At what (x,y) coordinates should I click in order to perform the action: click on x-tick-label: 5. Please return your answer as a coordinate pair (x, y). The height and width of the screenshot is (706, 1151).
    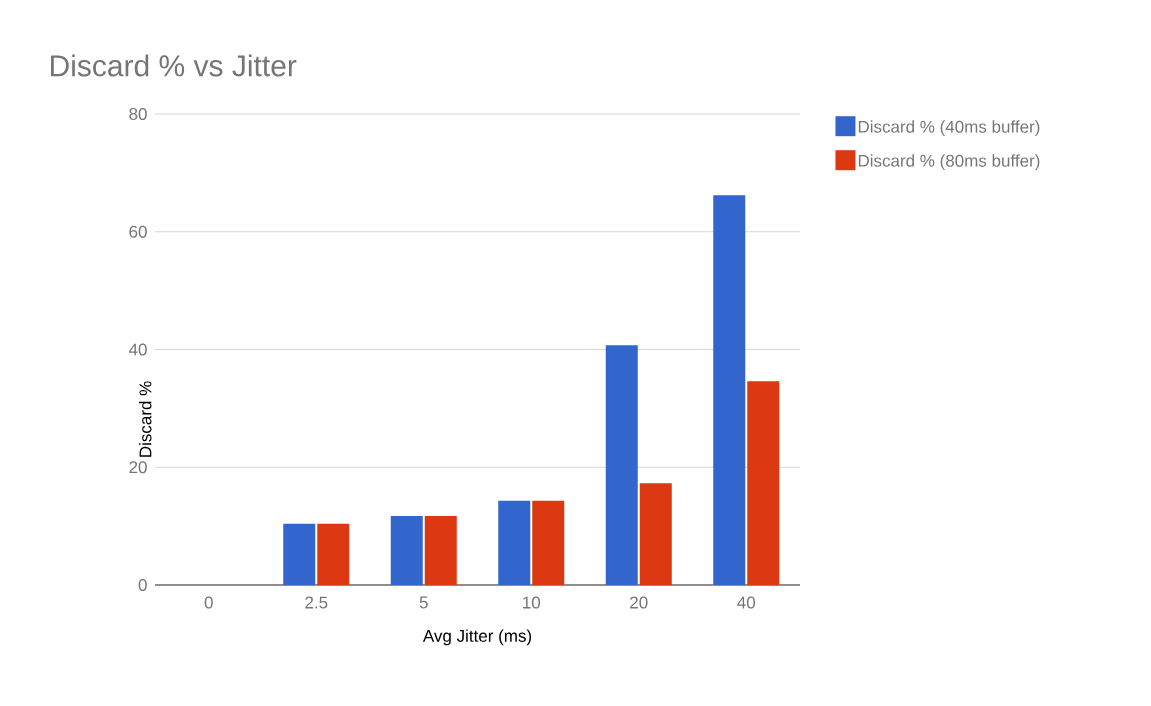
    Looking at the image, I should click on (423, 602).